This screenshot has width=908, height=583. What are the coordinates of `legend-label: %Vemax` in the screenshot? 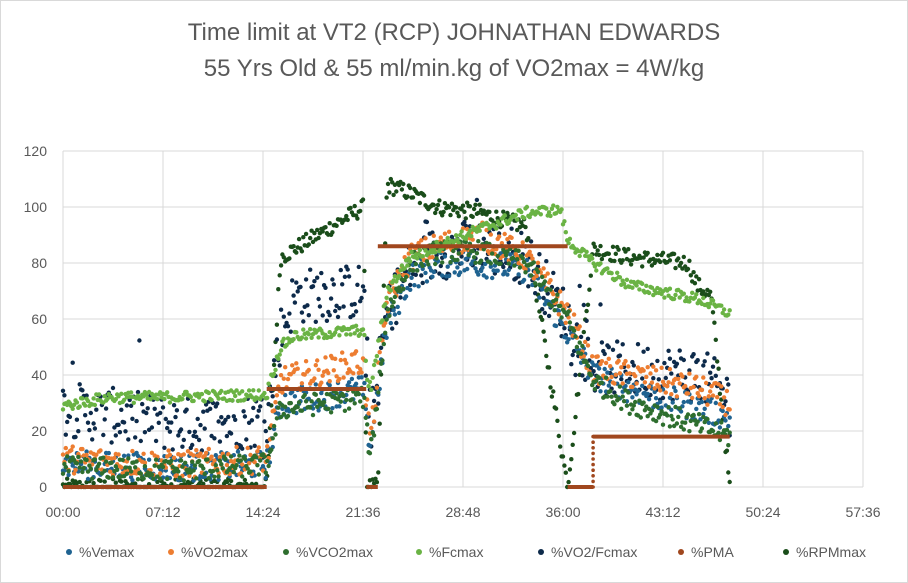 It's located at (106, 552).